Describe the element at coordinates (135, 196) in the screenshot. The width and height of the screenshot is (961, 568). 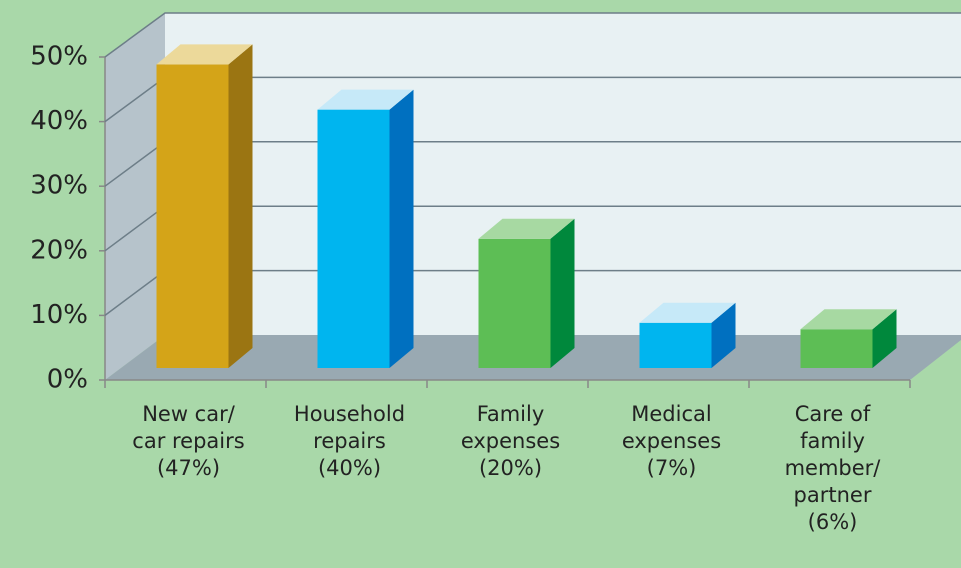
I see `side-wall` at that location.